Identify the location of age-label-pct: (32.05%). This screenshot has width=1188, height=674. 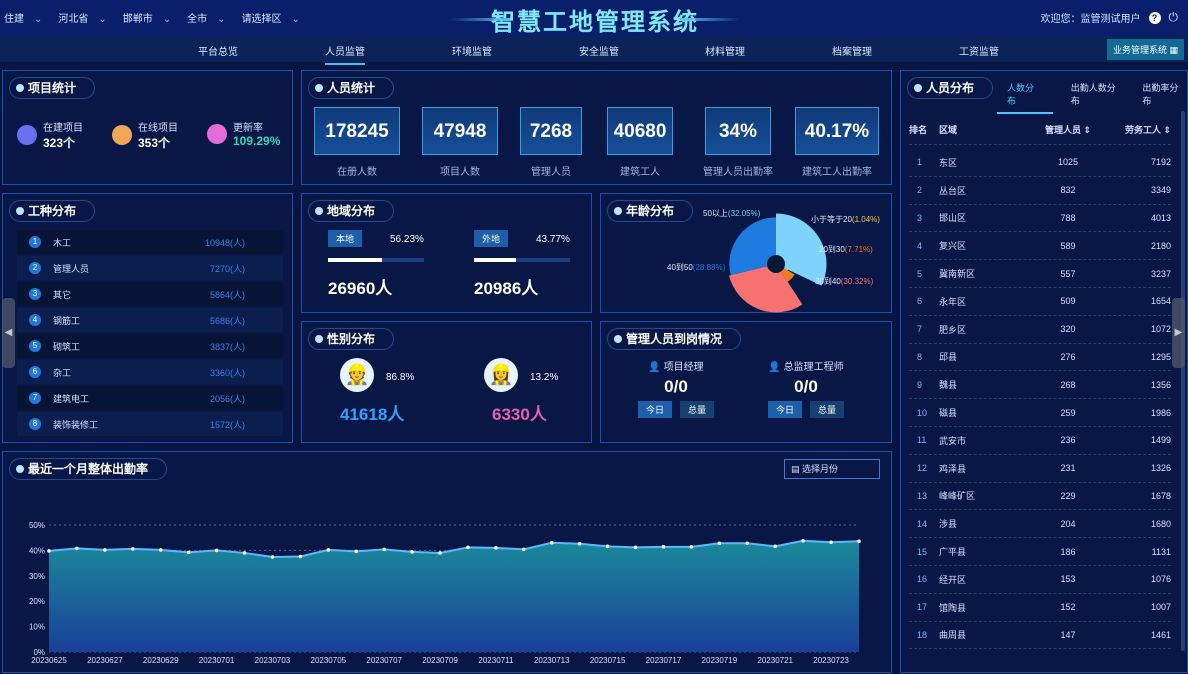
(744, 213).